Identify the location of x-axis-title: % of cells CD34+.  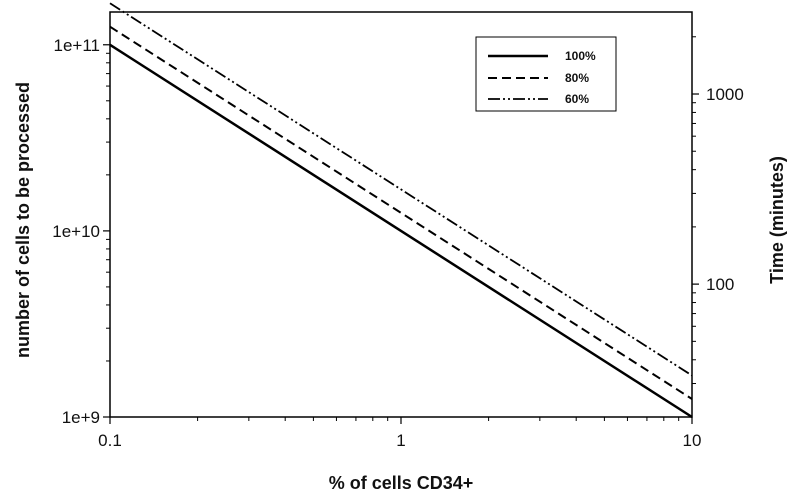
(401, 483).